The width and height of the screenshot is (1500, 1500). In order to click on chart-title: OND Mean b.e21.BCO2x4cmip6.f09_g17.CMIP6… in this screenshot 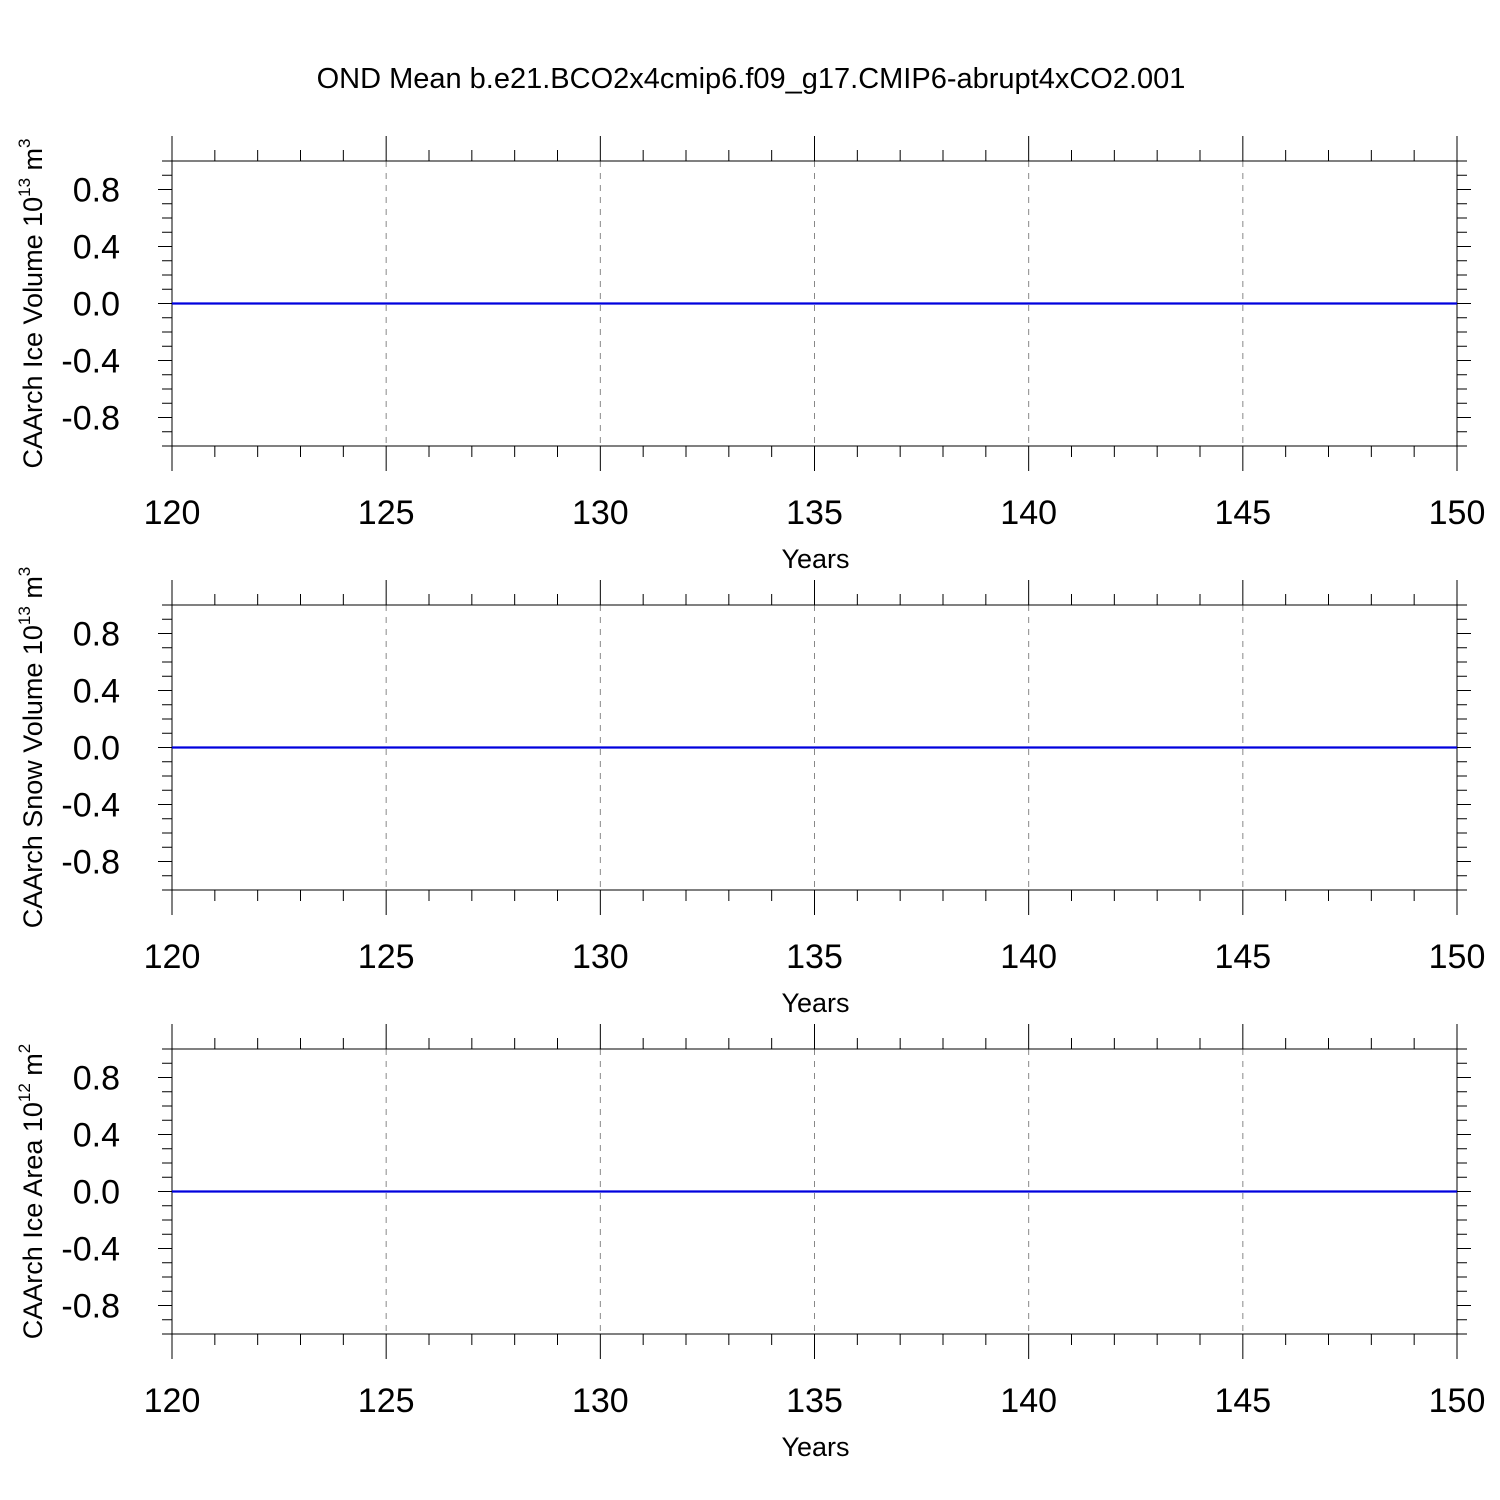, I will do `click(751, 79)`.